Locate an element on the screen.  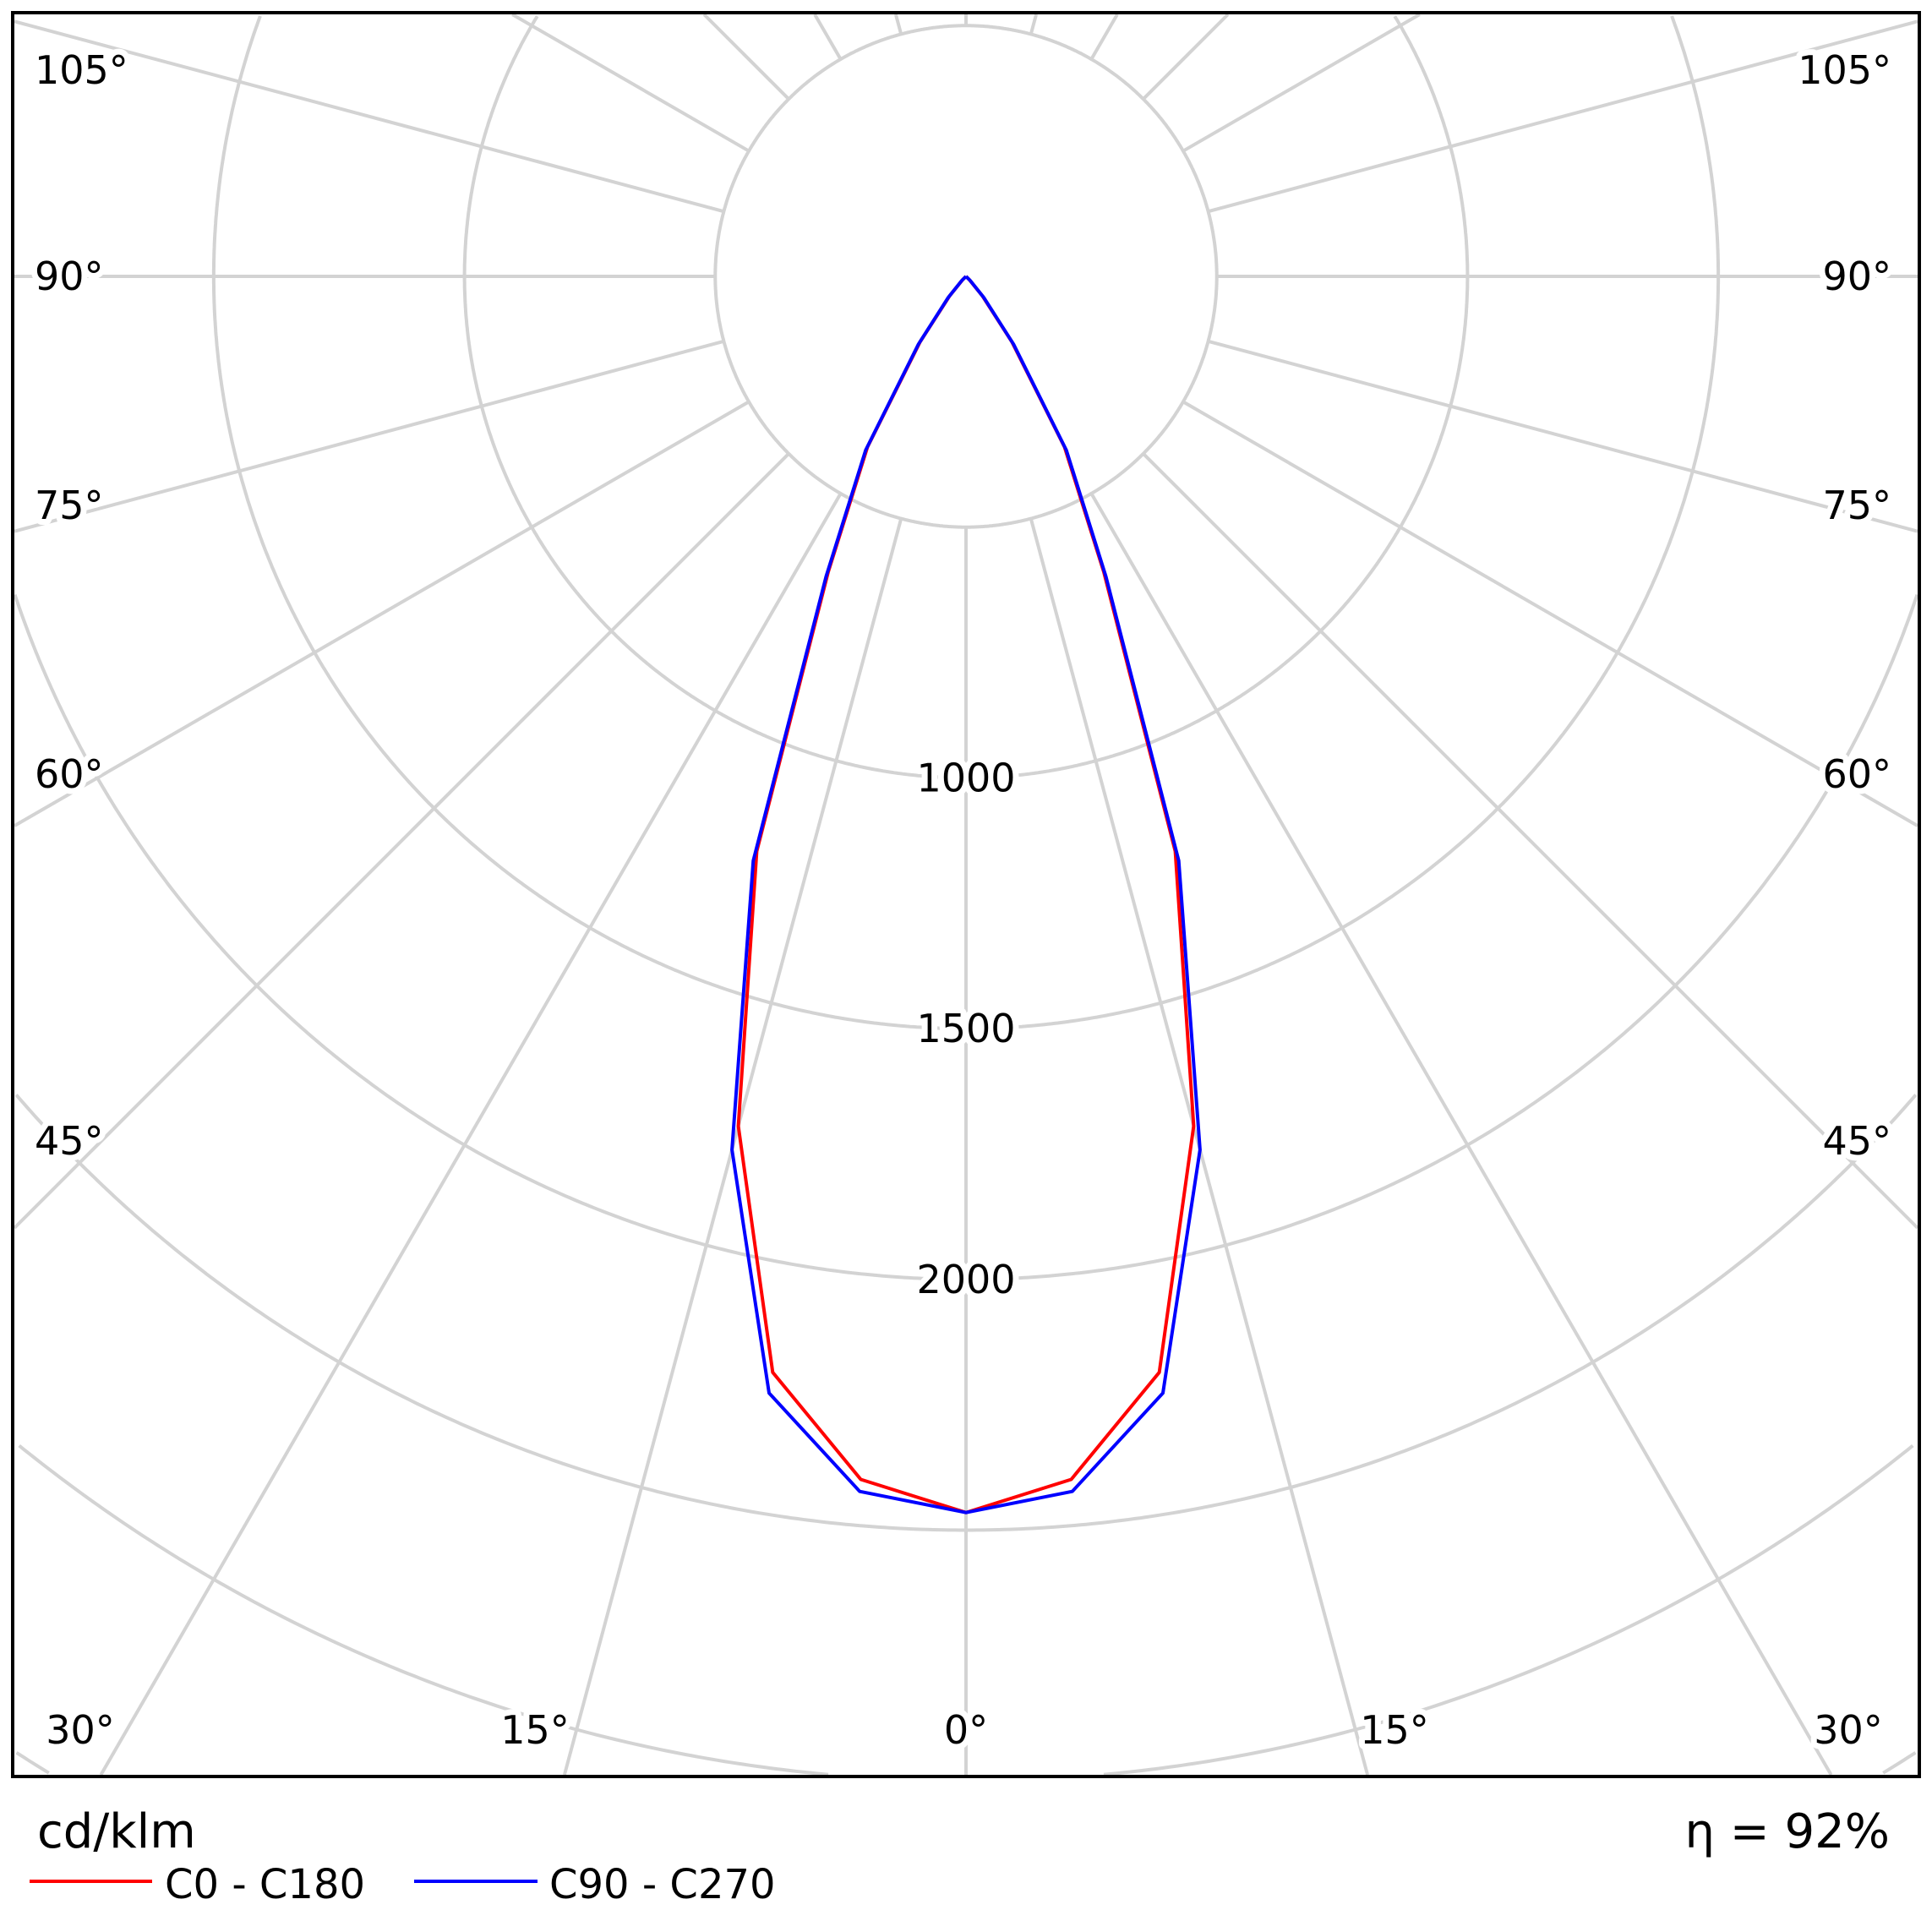
angle-label-right-2: 75° is located at coordinates (1856, 505).